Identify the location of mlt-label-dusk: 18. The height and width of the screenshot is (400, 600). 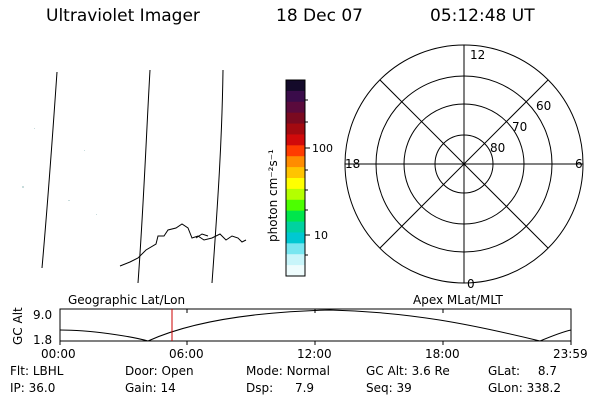
(352, 164).